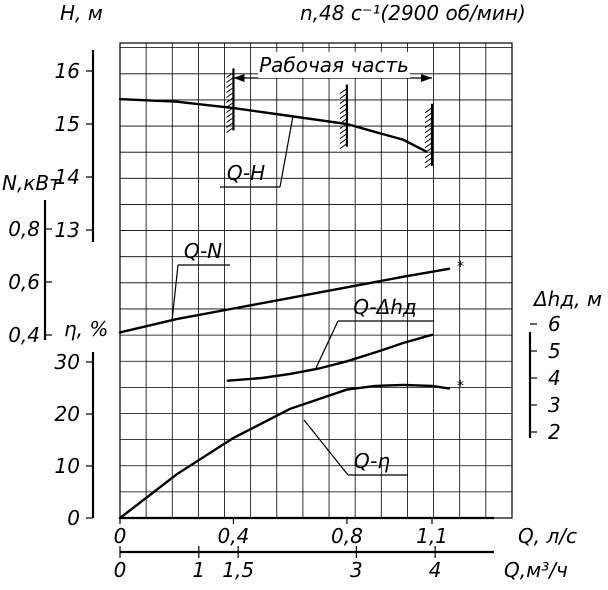  Describe the element at coordinates (73, 518) in the screenshot. I see `efficiency-tick-label: 0` at that location.